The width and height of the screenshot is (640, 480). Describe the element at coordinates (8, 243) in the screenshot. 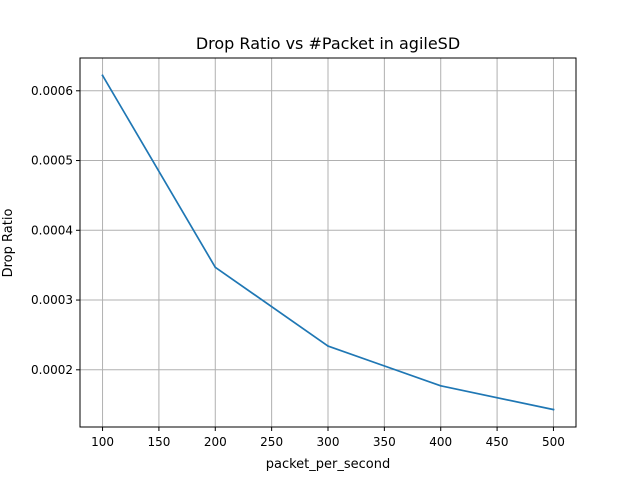

I see `y-axis-label: Drop Ratio` at that location.